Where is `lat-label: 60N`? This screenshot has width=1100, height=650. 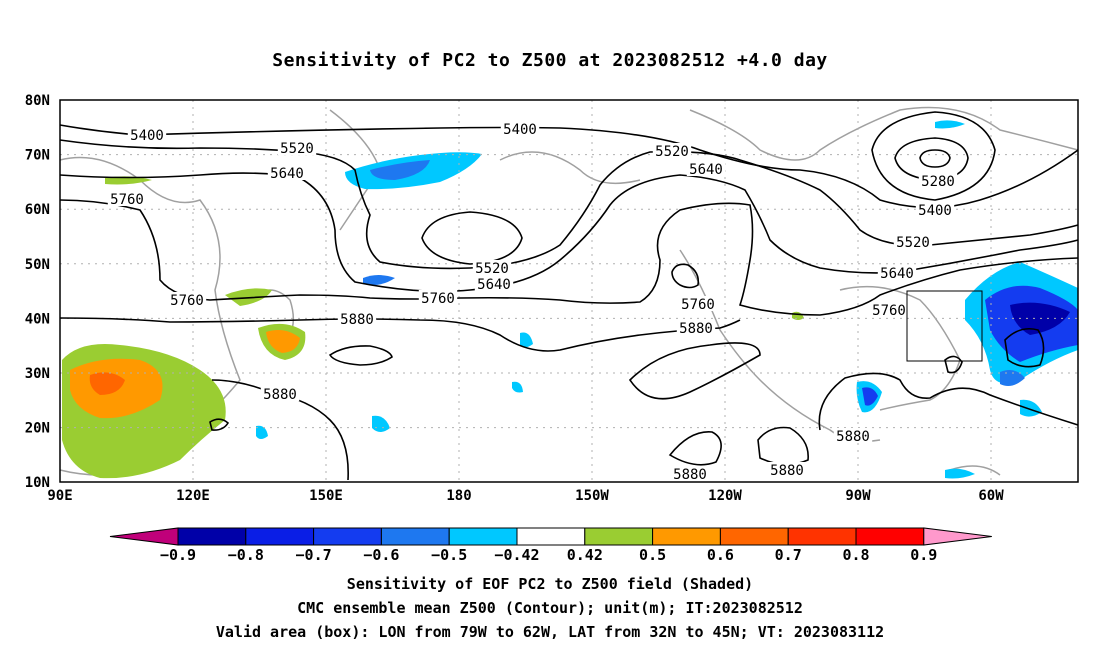 lat-label: 60N is located at coordinates (37, 210).